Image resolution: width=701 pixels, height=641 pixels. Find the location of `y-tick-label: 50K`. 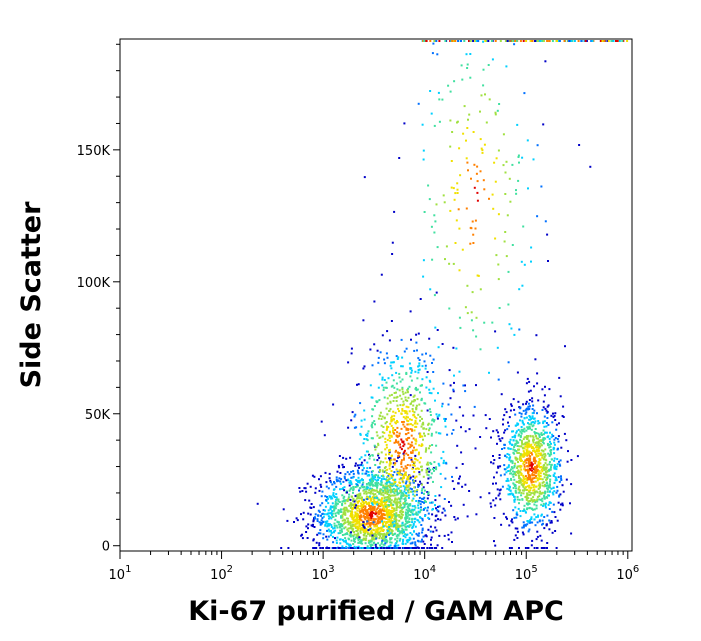

y-tick-label: 50K is located at coordinates (98, 415).